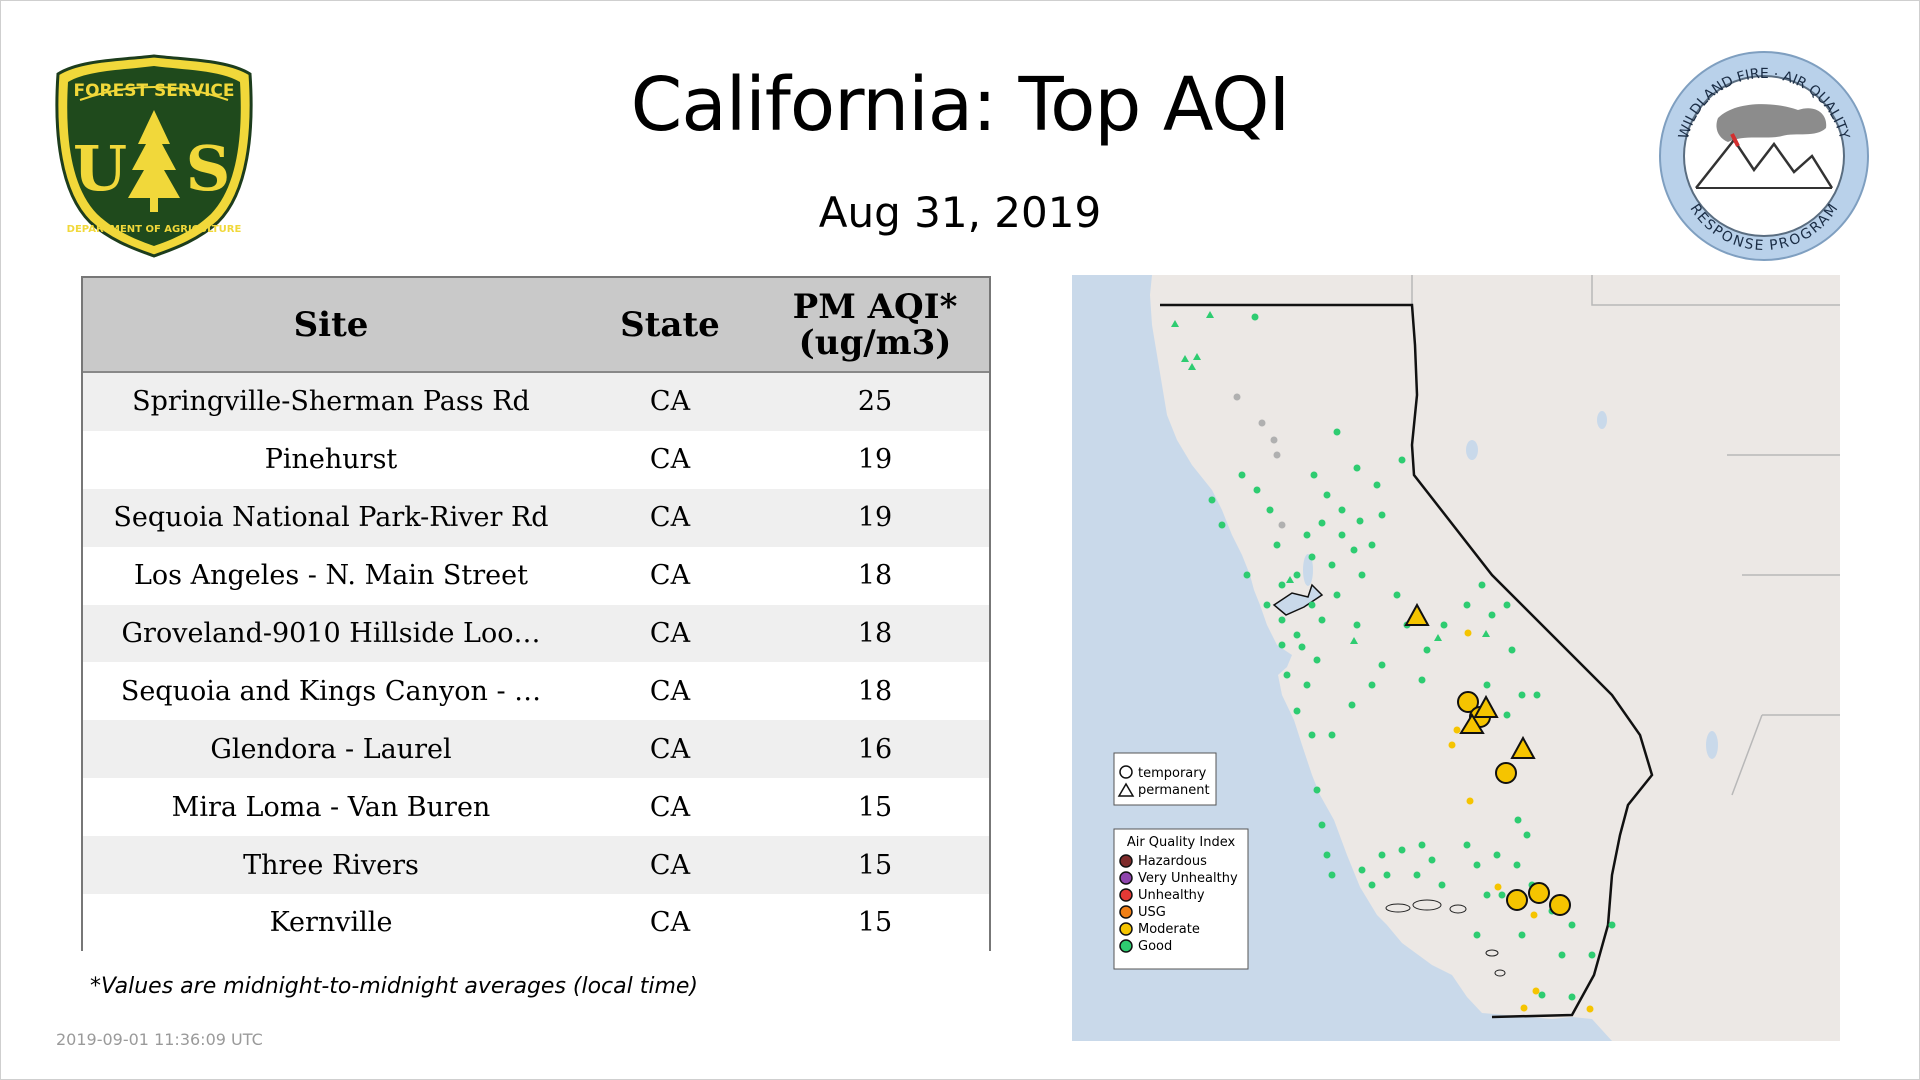 The width and height of the screenshot is (1920, 1080). I want to click on monitor-type-legend: temporary permanent, so click(1165, 779).